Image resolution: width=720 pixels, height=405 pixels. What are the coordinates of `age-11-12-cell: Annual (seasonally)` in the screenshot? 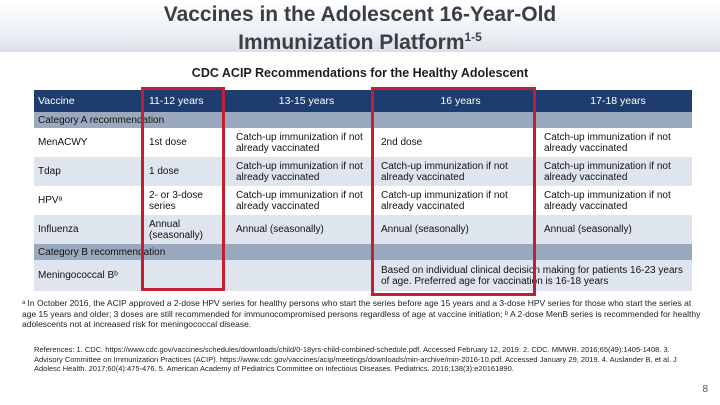 It's located at (188, 229).